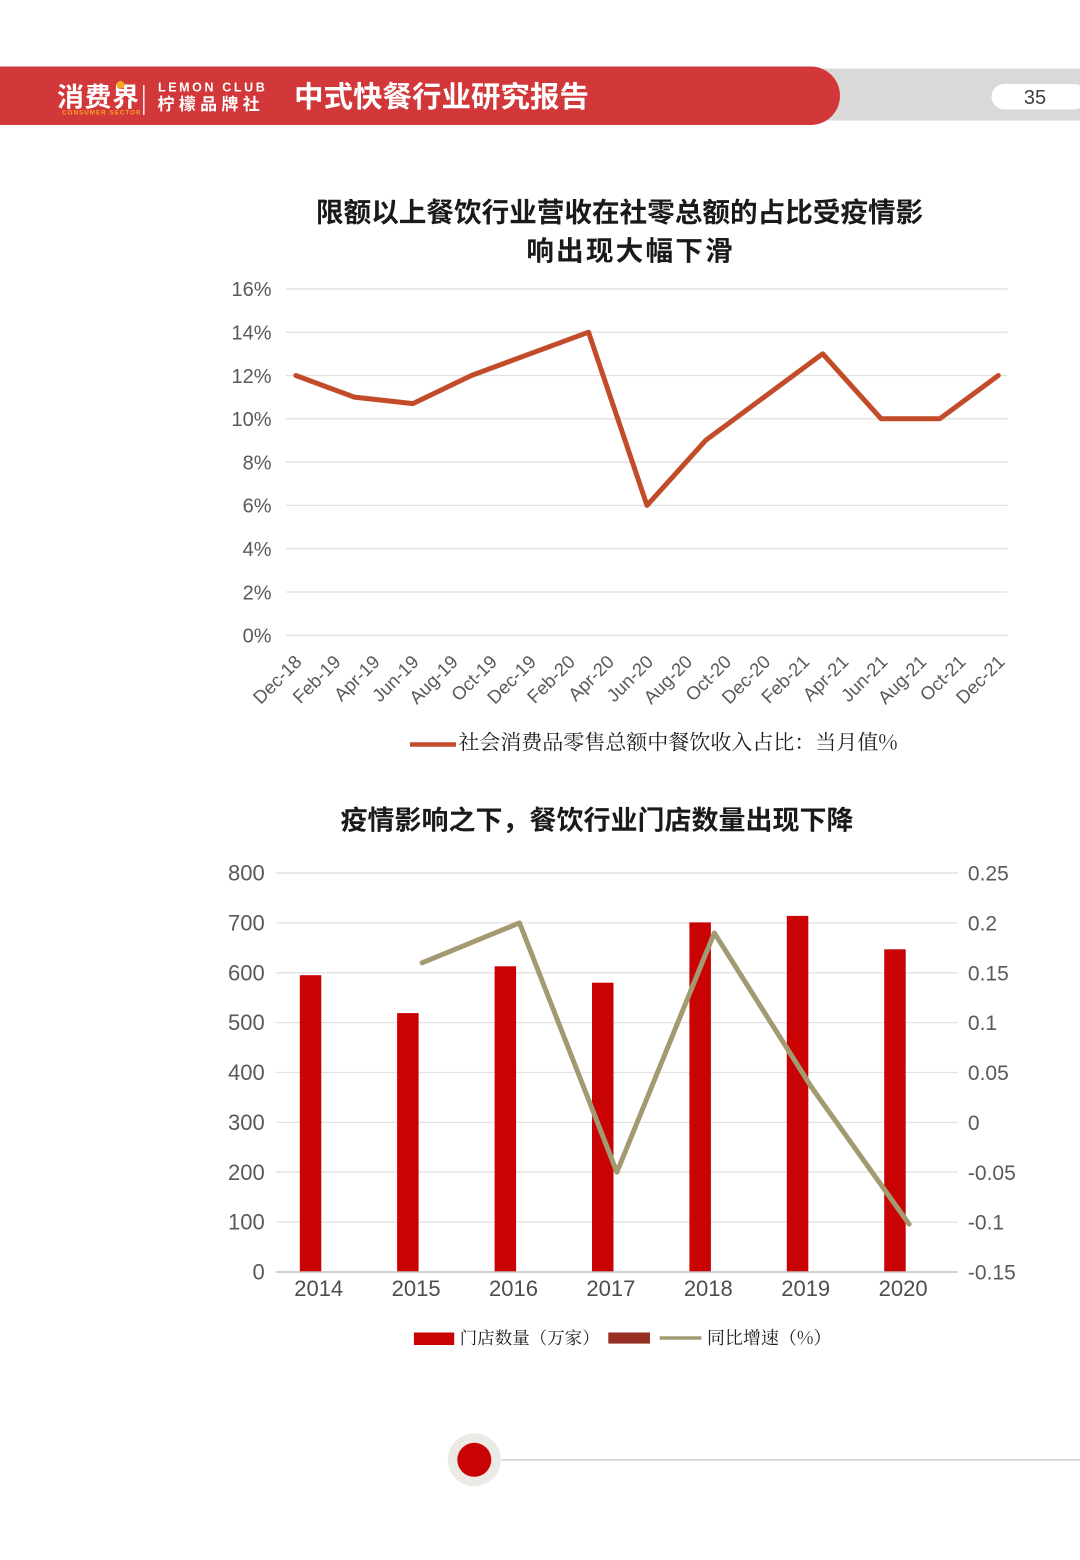  I want to click on svg-text: 0.05, so click(988, 1073).